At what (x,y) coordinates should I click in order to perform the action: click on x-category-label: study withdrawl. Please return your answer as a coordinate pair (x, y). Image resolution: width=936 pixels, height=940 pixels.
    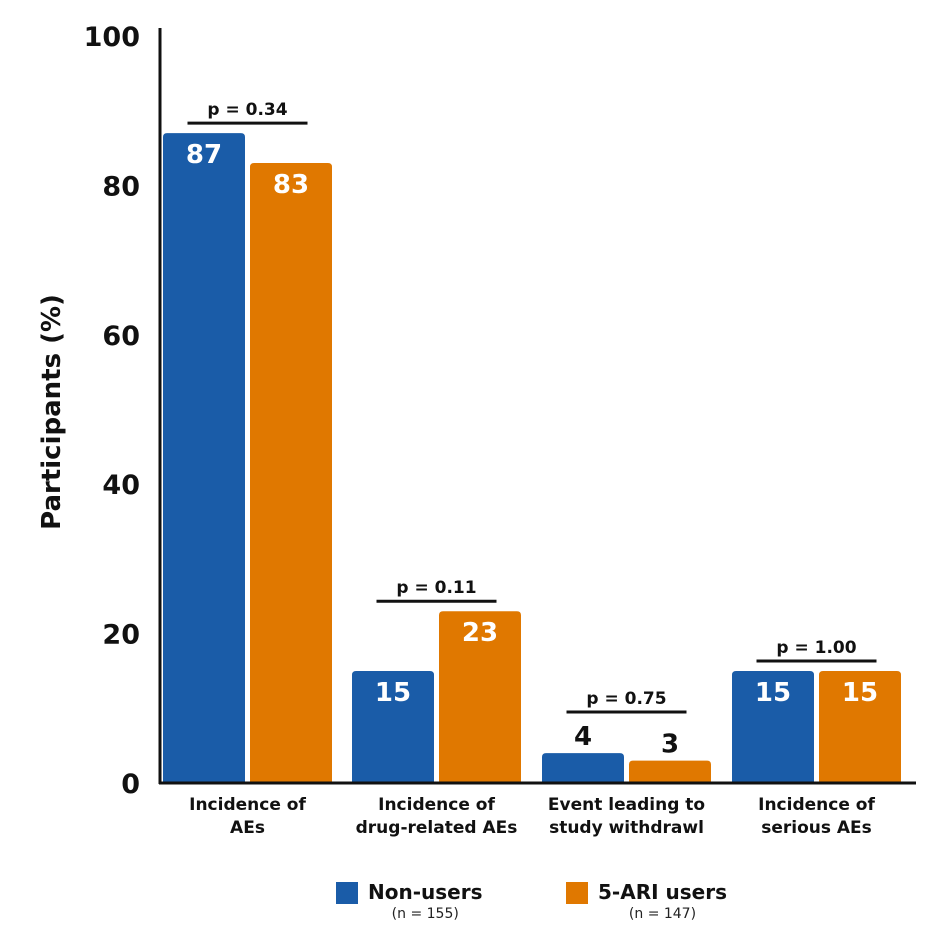
    Looking at the image, I should click on (626, 828).